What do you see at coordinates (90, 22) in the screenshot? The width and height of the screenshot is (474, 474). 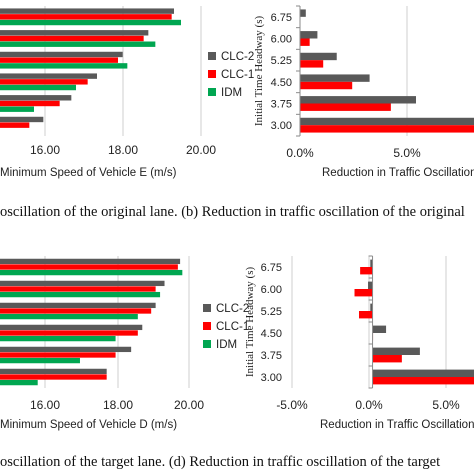 I see `bar-idm-6.75` at bounding box center [90, 22].